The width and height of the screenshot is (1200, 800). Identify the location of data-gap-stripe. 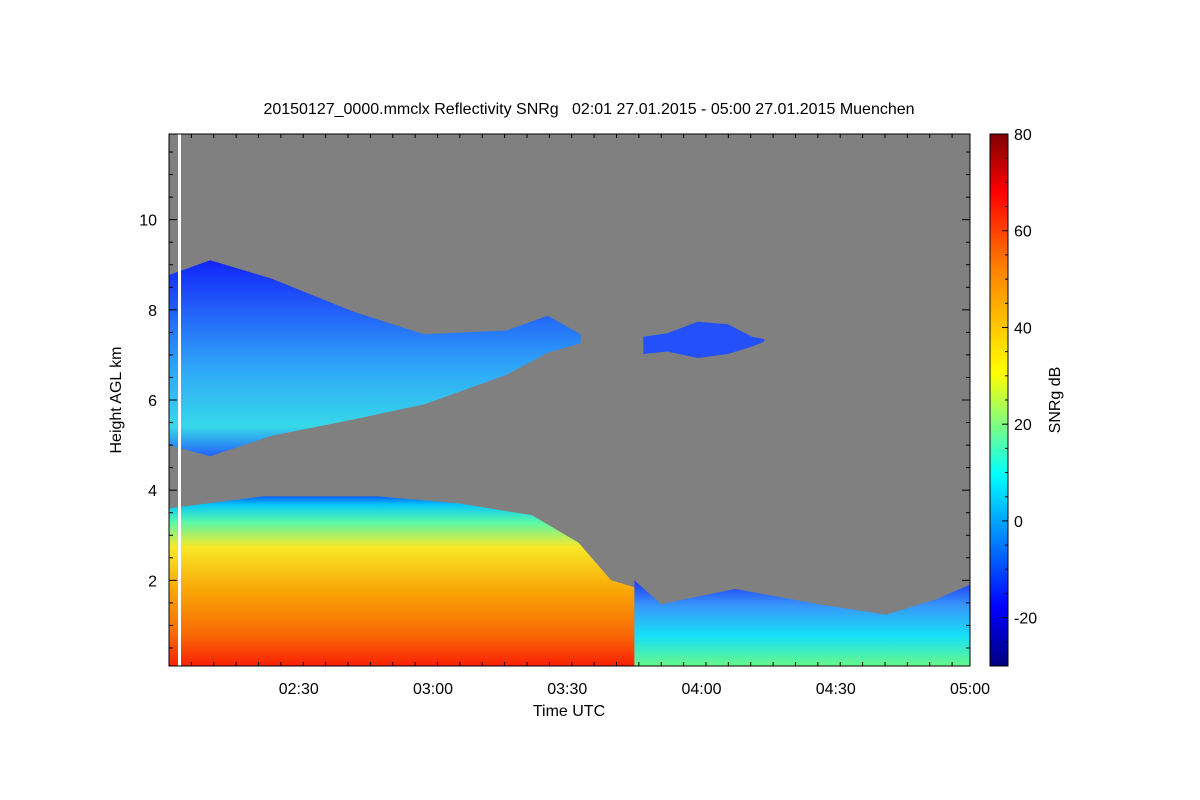
(179, 400).